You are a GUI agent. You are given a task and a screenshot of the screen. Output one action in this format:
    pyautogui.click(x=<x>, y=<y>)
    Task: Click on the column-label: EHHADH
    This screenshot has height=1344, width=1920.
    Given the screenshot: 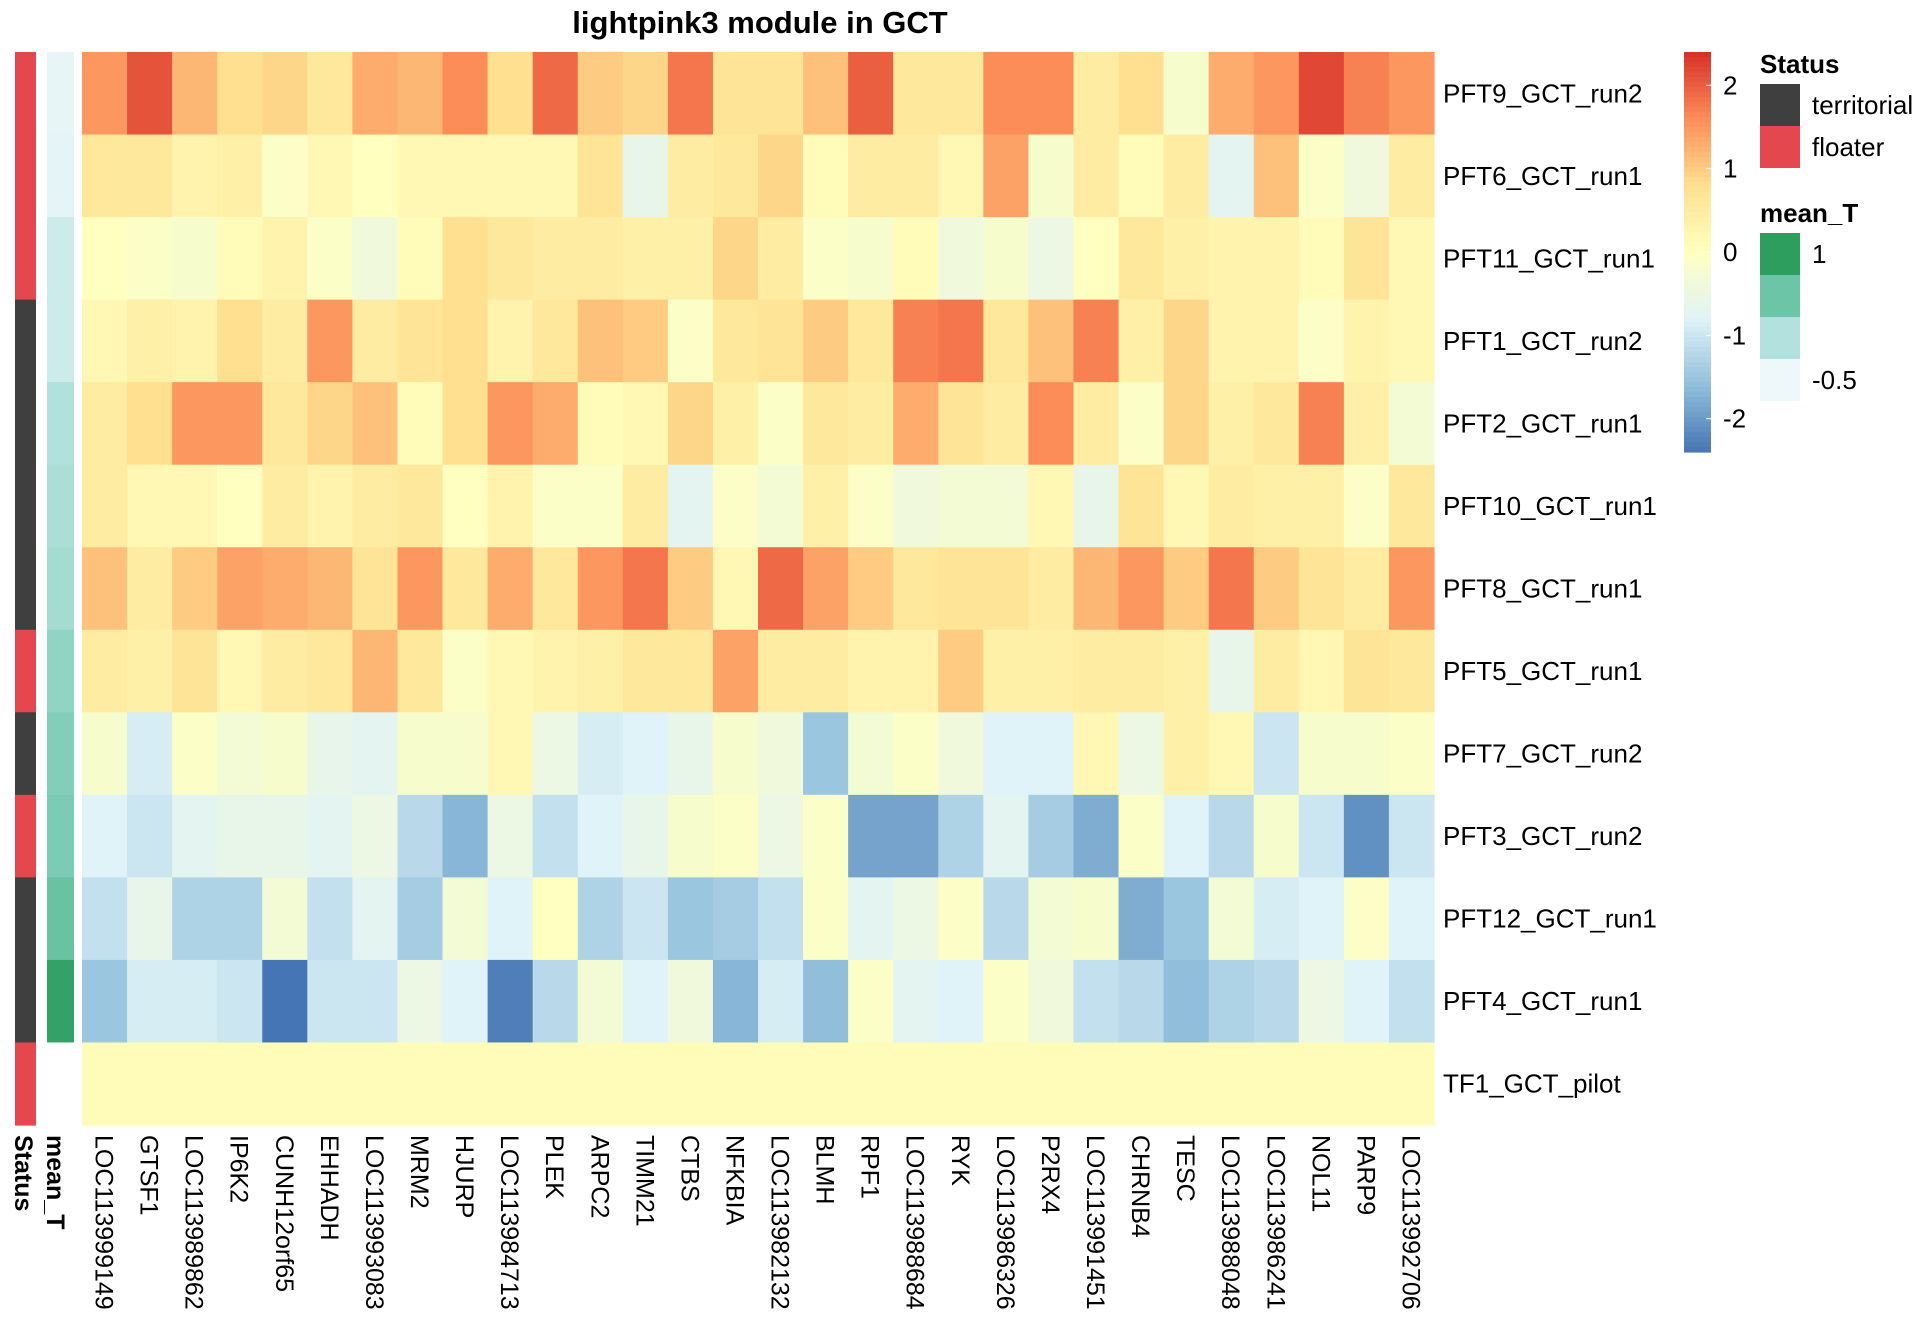 What is the action you would take?
    pyautogui.click(x=329, y=1188)
    